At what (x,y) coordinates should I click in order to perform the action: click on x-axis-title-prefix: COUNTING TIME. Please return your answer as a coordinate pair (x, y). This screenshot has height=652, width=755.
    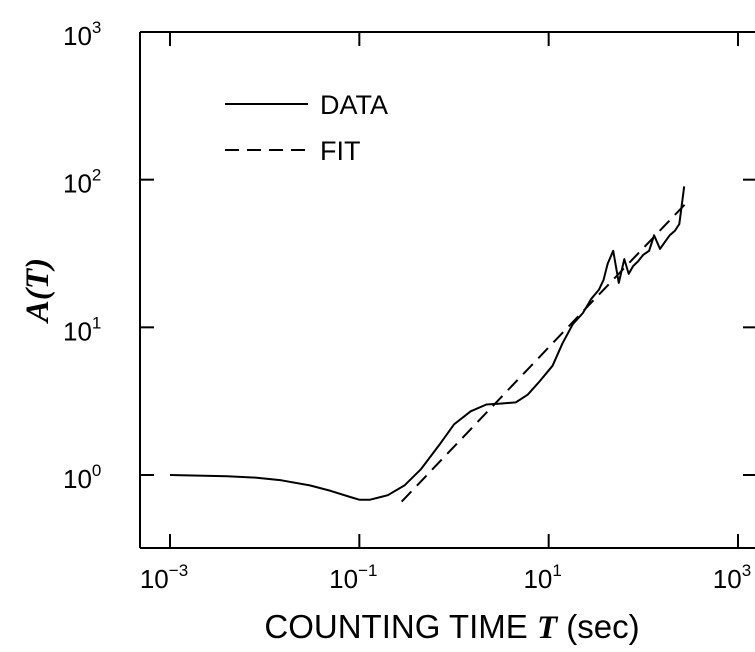
    Looking at the image, I should click on (400, 626).